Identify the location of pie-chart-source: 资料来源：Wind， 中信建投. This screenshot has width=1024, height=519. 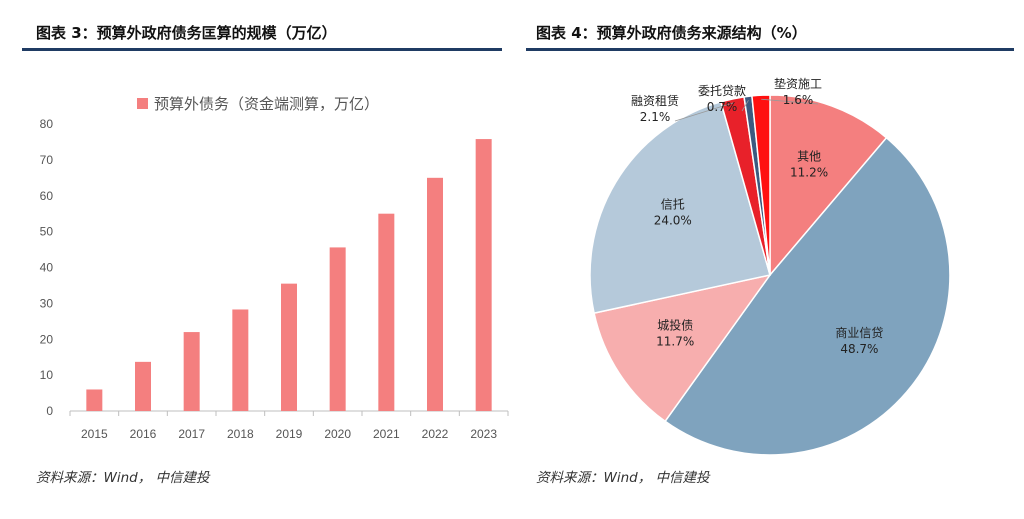
(623, 478).